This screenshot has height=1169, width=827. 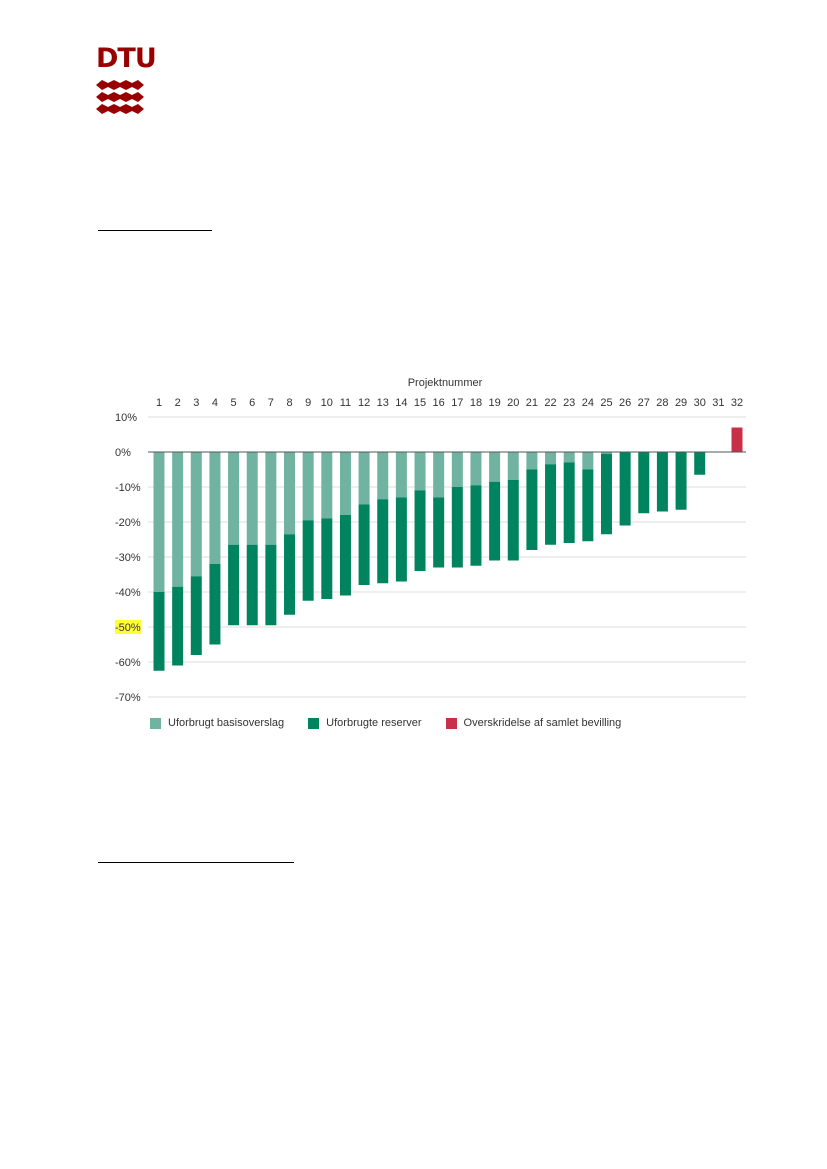 I want to click on x-tick-label: 22, so click(x=550, y=403).